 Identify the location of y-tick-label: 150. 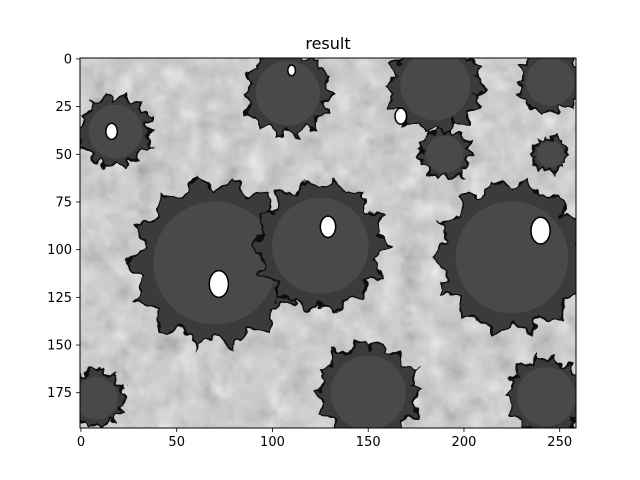
(59, 346).